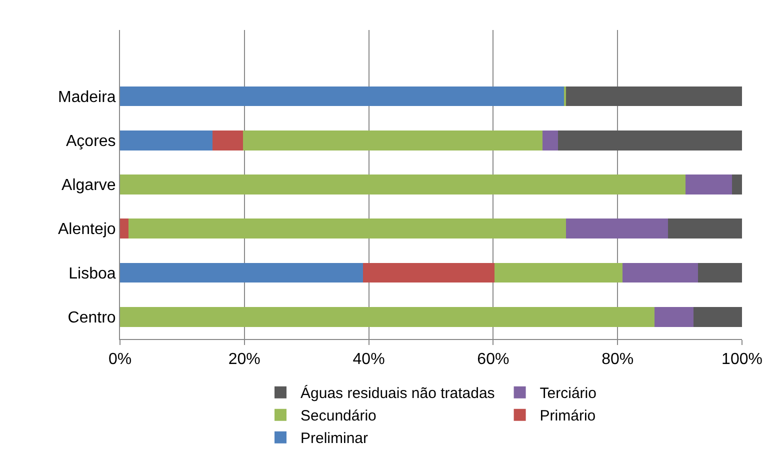  What do you see at coordinates (334, 439) in the screenshot?
I see `legend-label: Preliminar` at bounding box center [334, 439].